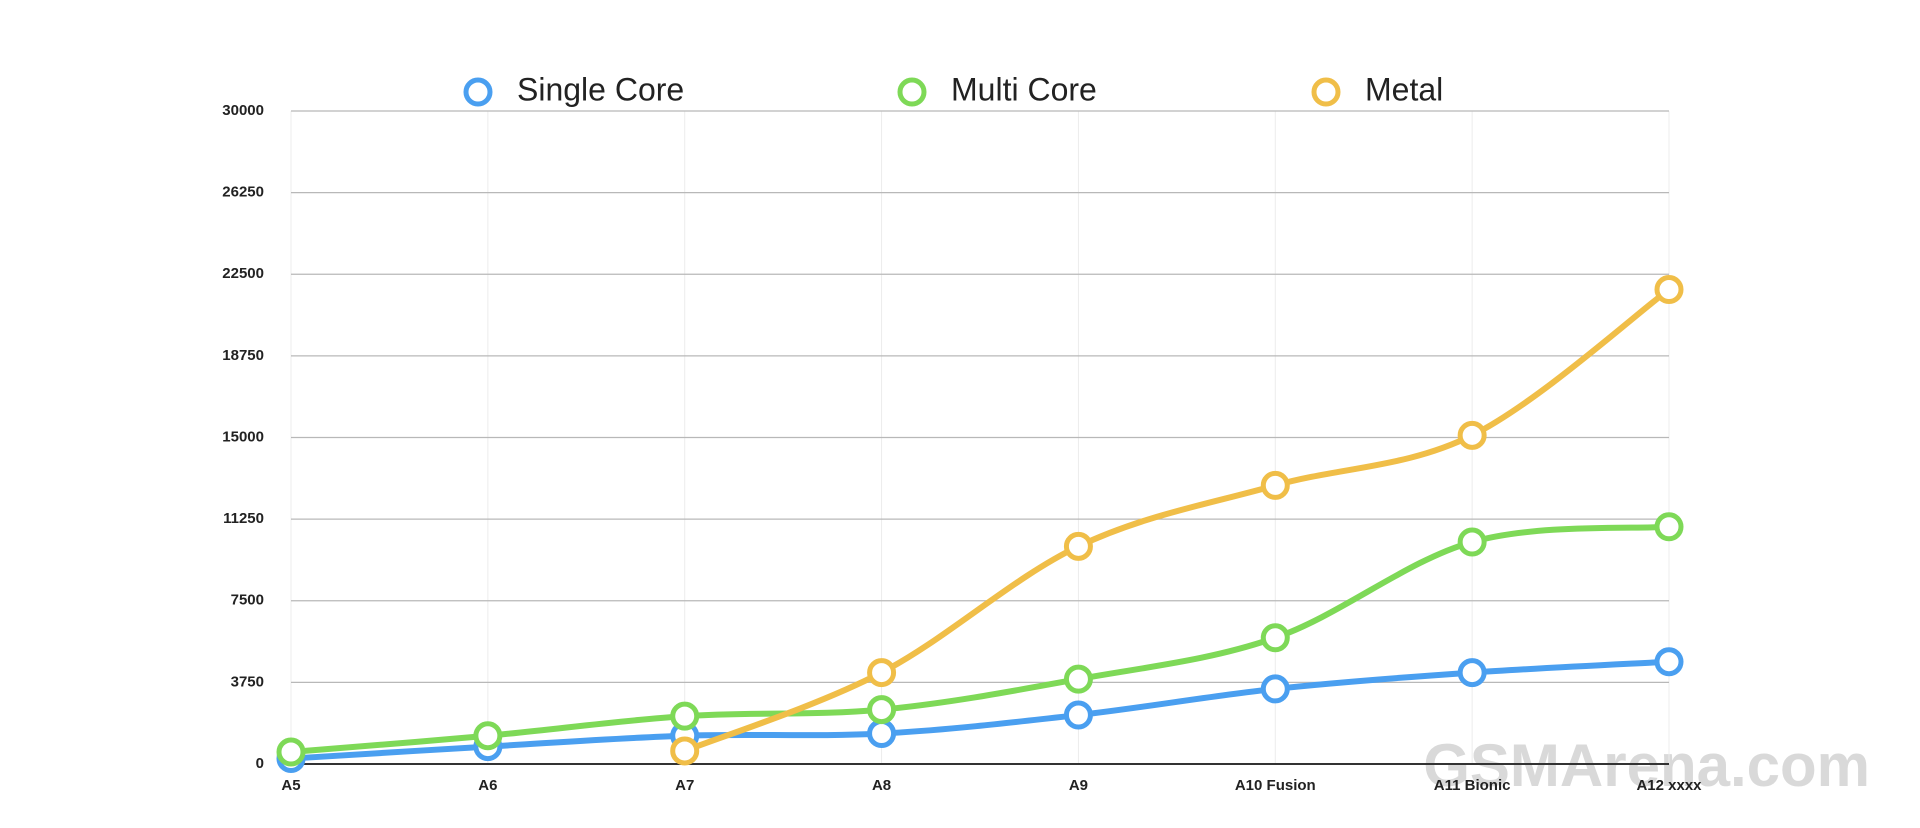 The image size is (1920, 828). I want to click on legend-label: Metal, so click(1404, 89).